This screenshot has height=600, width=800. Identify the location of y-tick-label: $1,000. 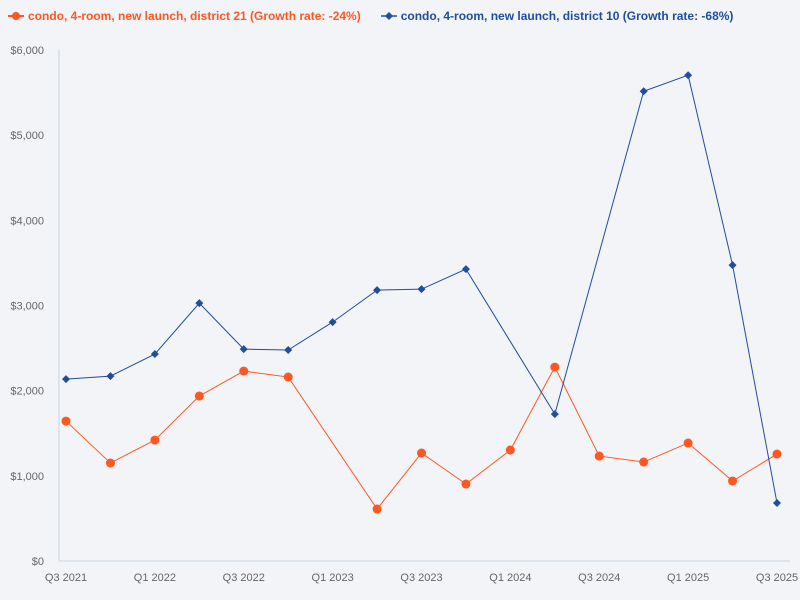
(27, 477).